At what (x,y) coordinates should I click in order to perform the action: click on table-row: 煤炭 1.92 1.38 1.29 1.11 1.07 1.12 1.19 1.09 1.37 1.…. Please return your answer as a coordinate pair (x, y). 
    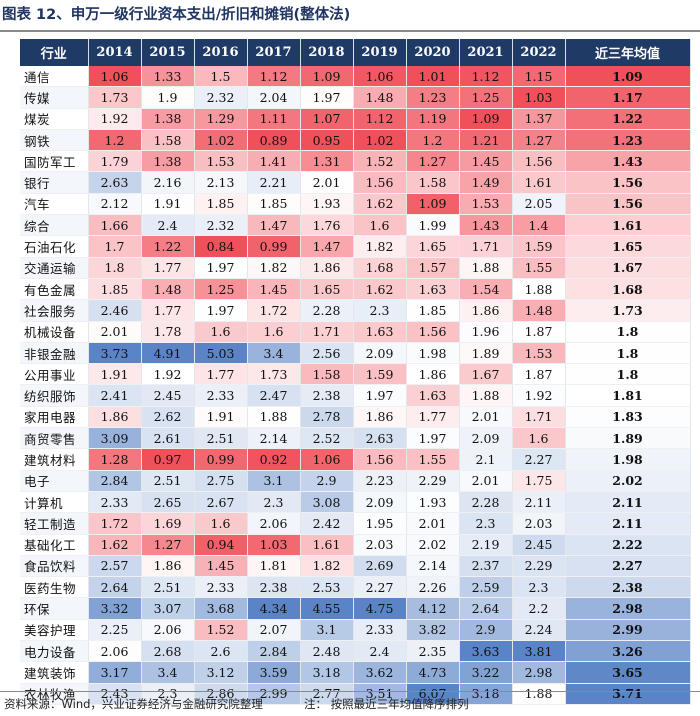
    Looking at the image, I should click on (355, 119).